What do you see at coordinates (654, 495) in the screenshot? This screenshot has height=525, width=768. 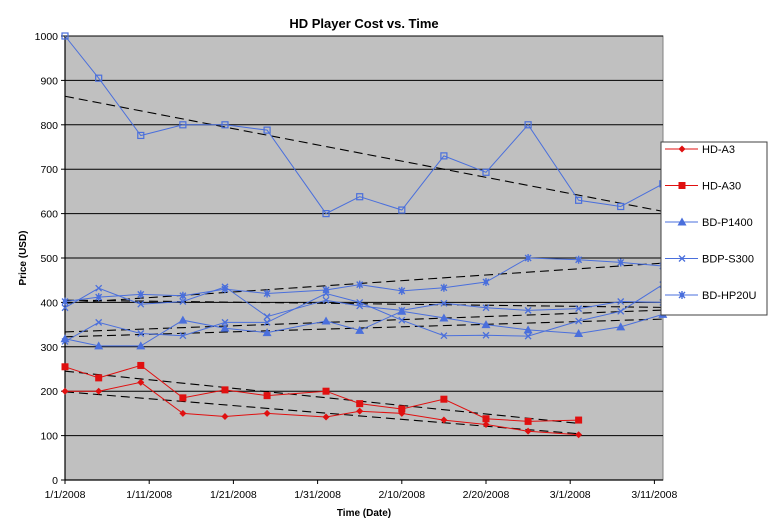 I see `x-tick-label: 3/11/2008` at bounding box center [654, 495].